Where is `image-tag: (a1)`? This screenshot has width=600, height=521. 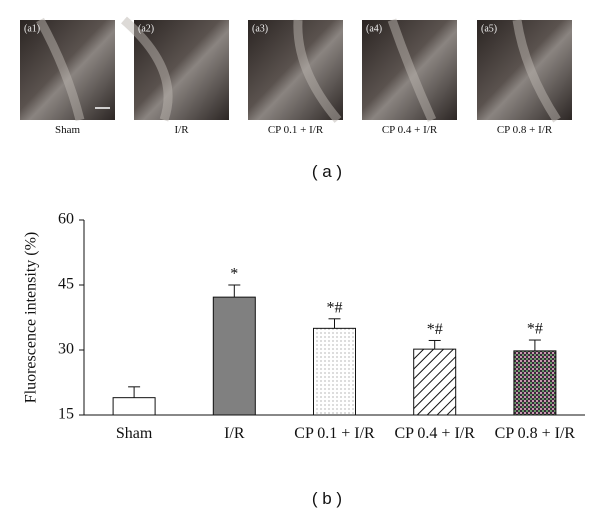 image-tag: (a1) is located at coordinates (32, 28).